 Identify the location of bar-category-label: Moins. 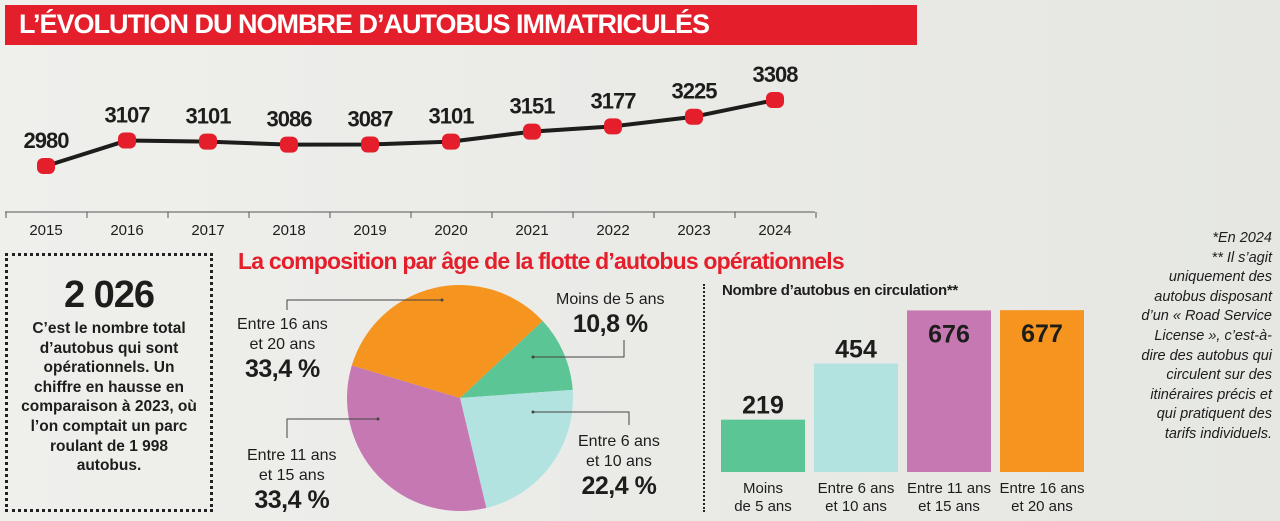
(763, 488).